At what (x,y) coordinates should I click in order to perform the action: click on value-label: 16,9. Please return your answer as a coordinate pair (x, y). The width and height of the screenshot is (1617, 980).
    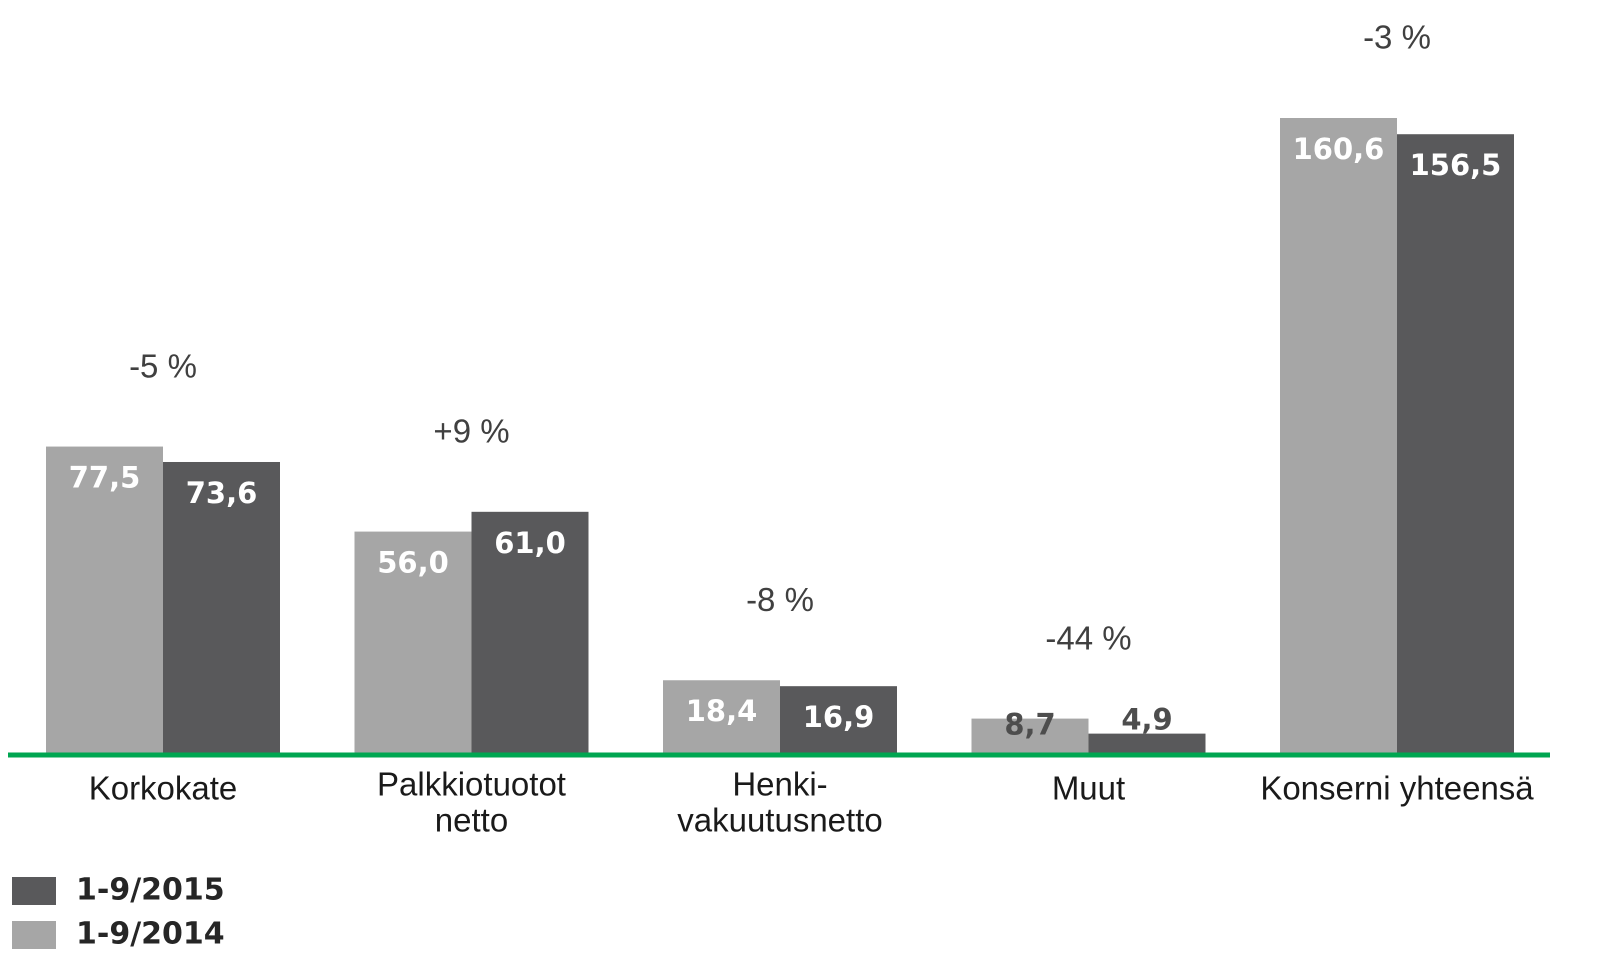
    Looking at the image, I should click on (839, 717).